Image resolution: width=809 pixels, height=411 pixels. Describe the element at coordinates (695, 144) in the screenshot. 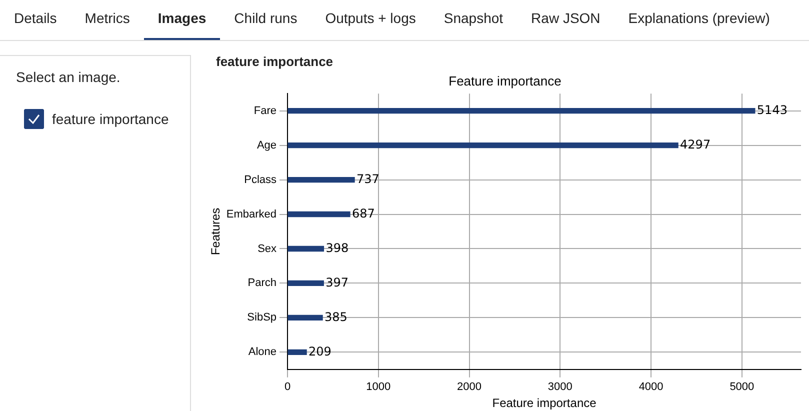

I see `data-label: 4297` at that location.